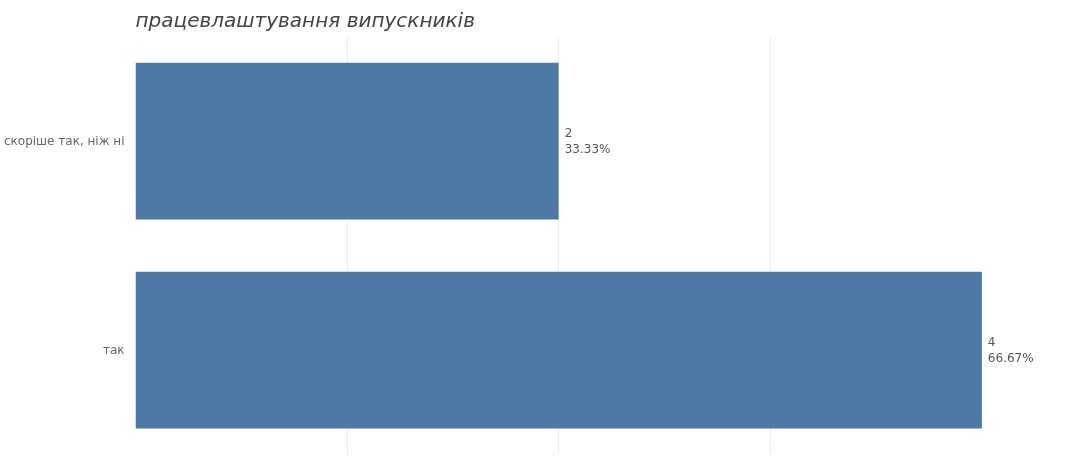 The width and height of the screenshot is (1076, 459). Describe the element at coordinates (587, 141) in the screenshot. I see `data-label: 2 33.33%` at that location.